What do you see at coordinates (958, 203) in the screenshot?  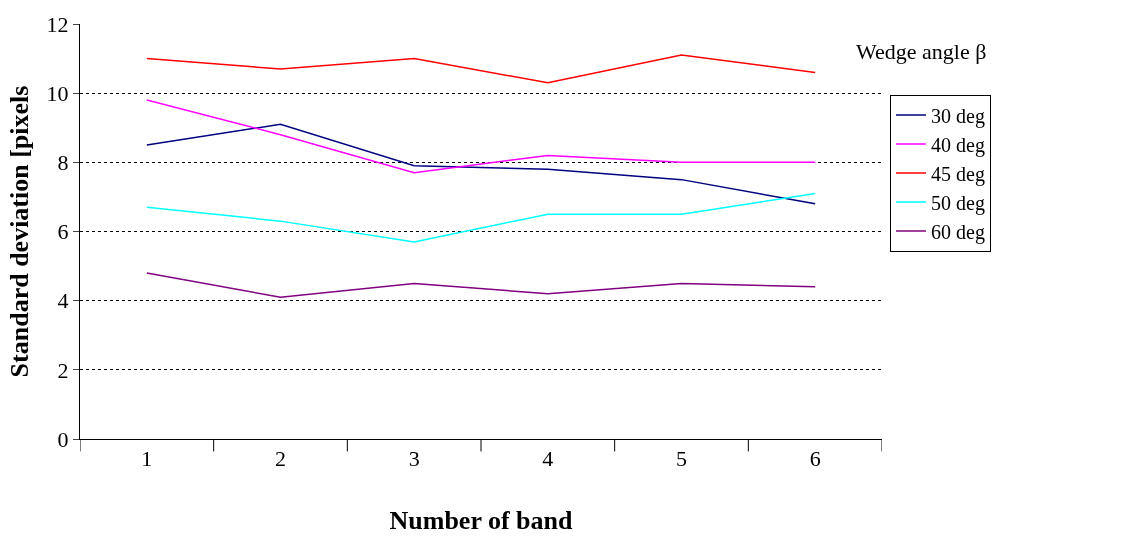 I see `legend-label: 50 deg` at bounding box center [958, 203].